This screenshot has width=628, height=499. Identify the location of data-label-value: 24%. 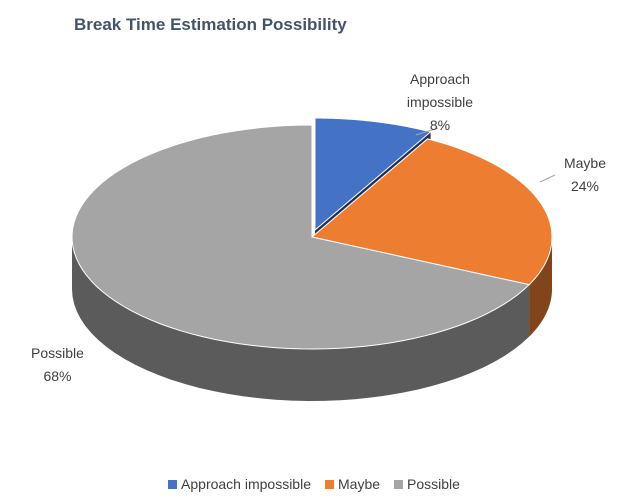
(585, 186).